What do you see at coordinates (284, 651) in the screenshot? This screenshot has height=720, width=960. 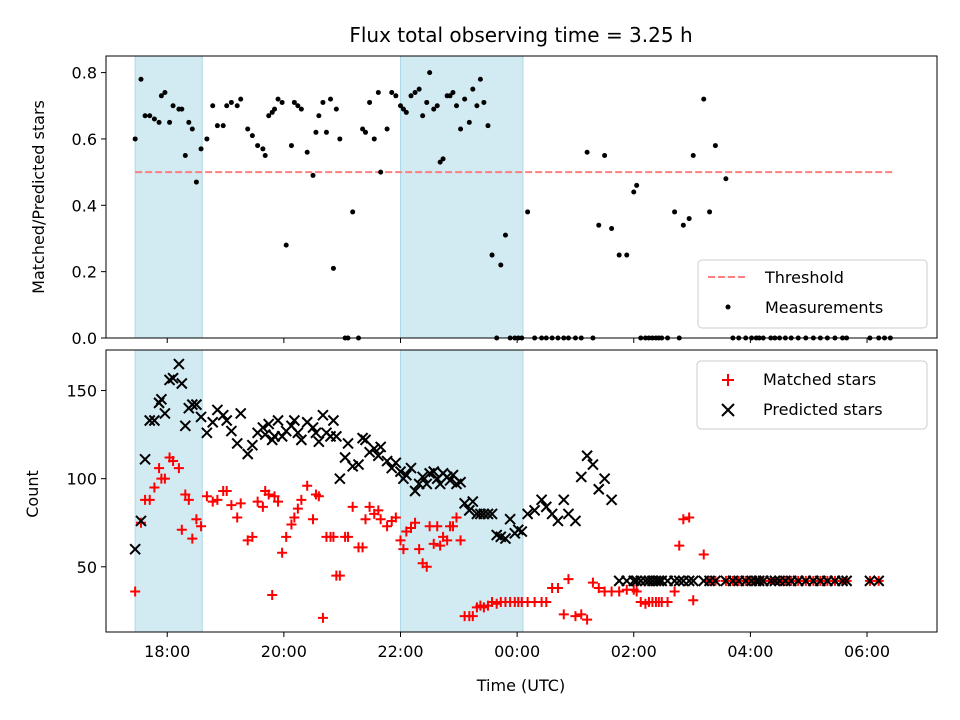 I see `x-tick-label: 20:00` at bounding box center [284, 651].